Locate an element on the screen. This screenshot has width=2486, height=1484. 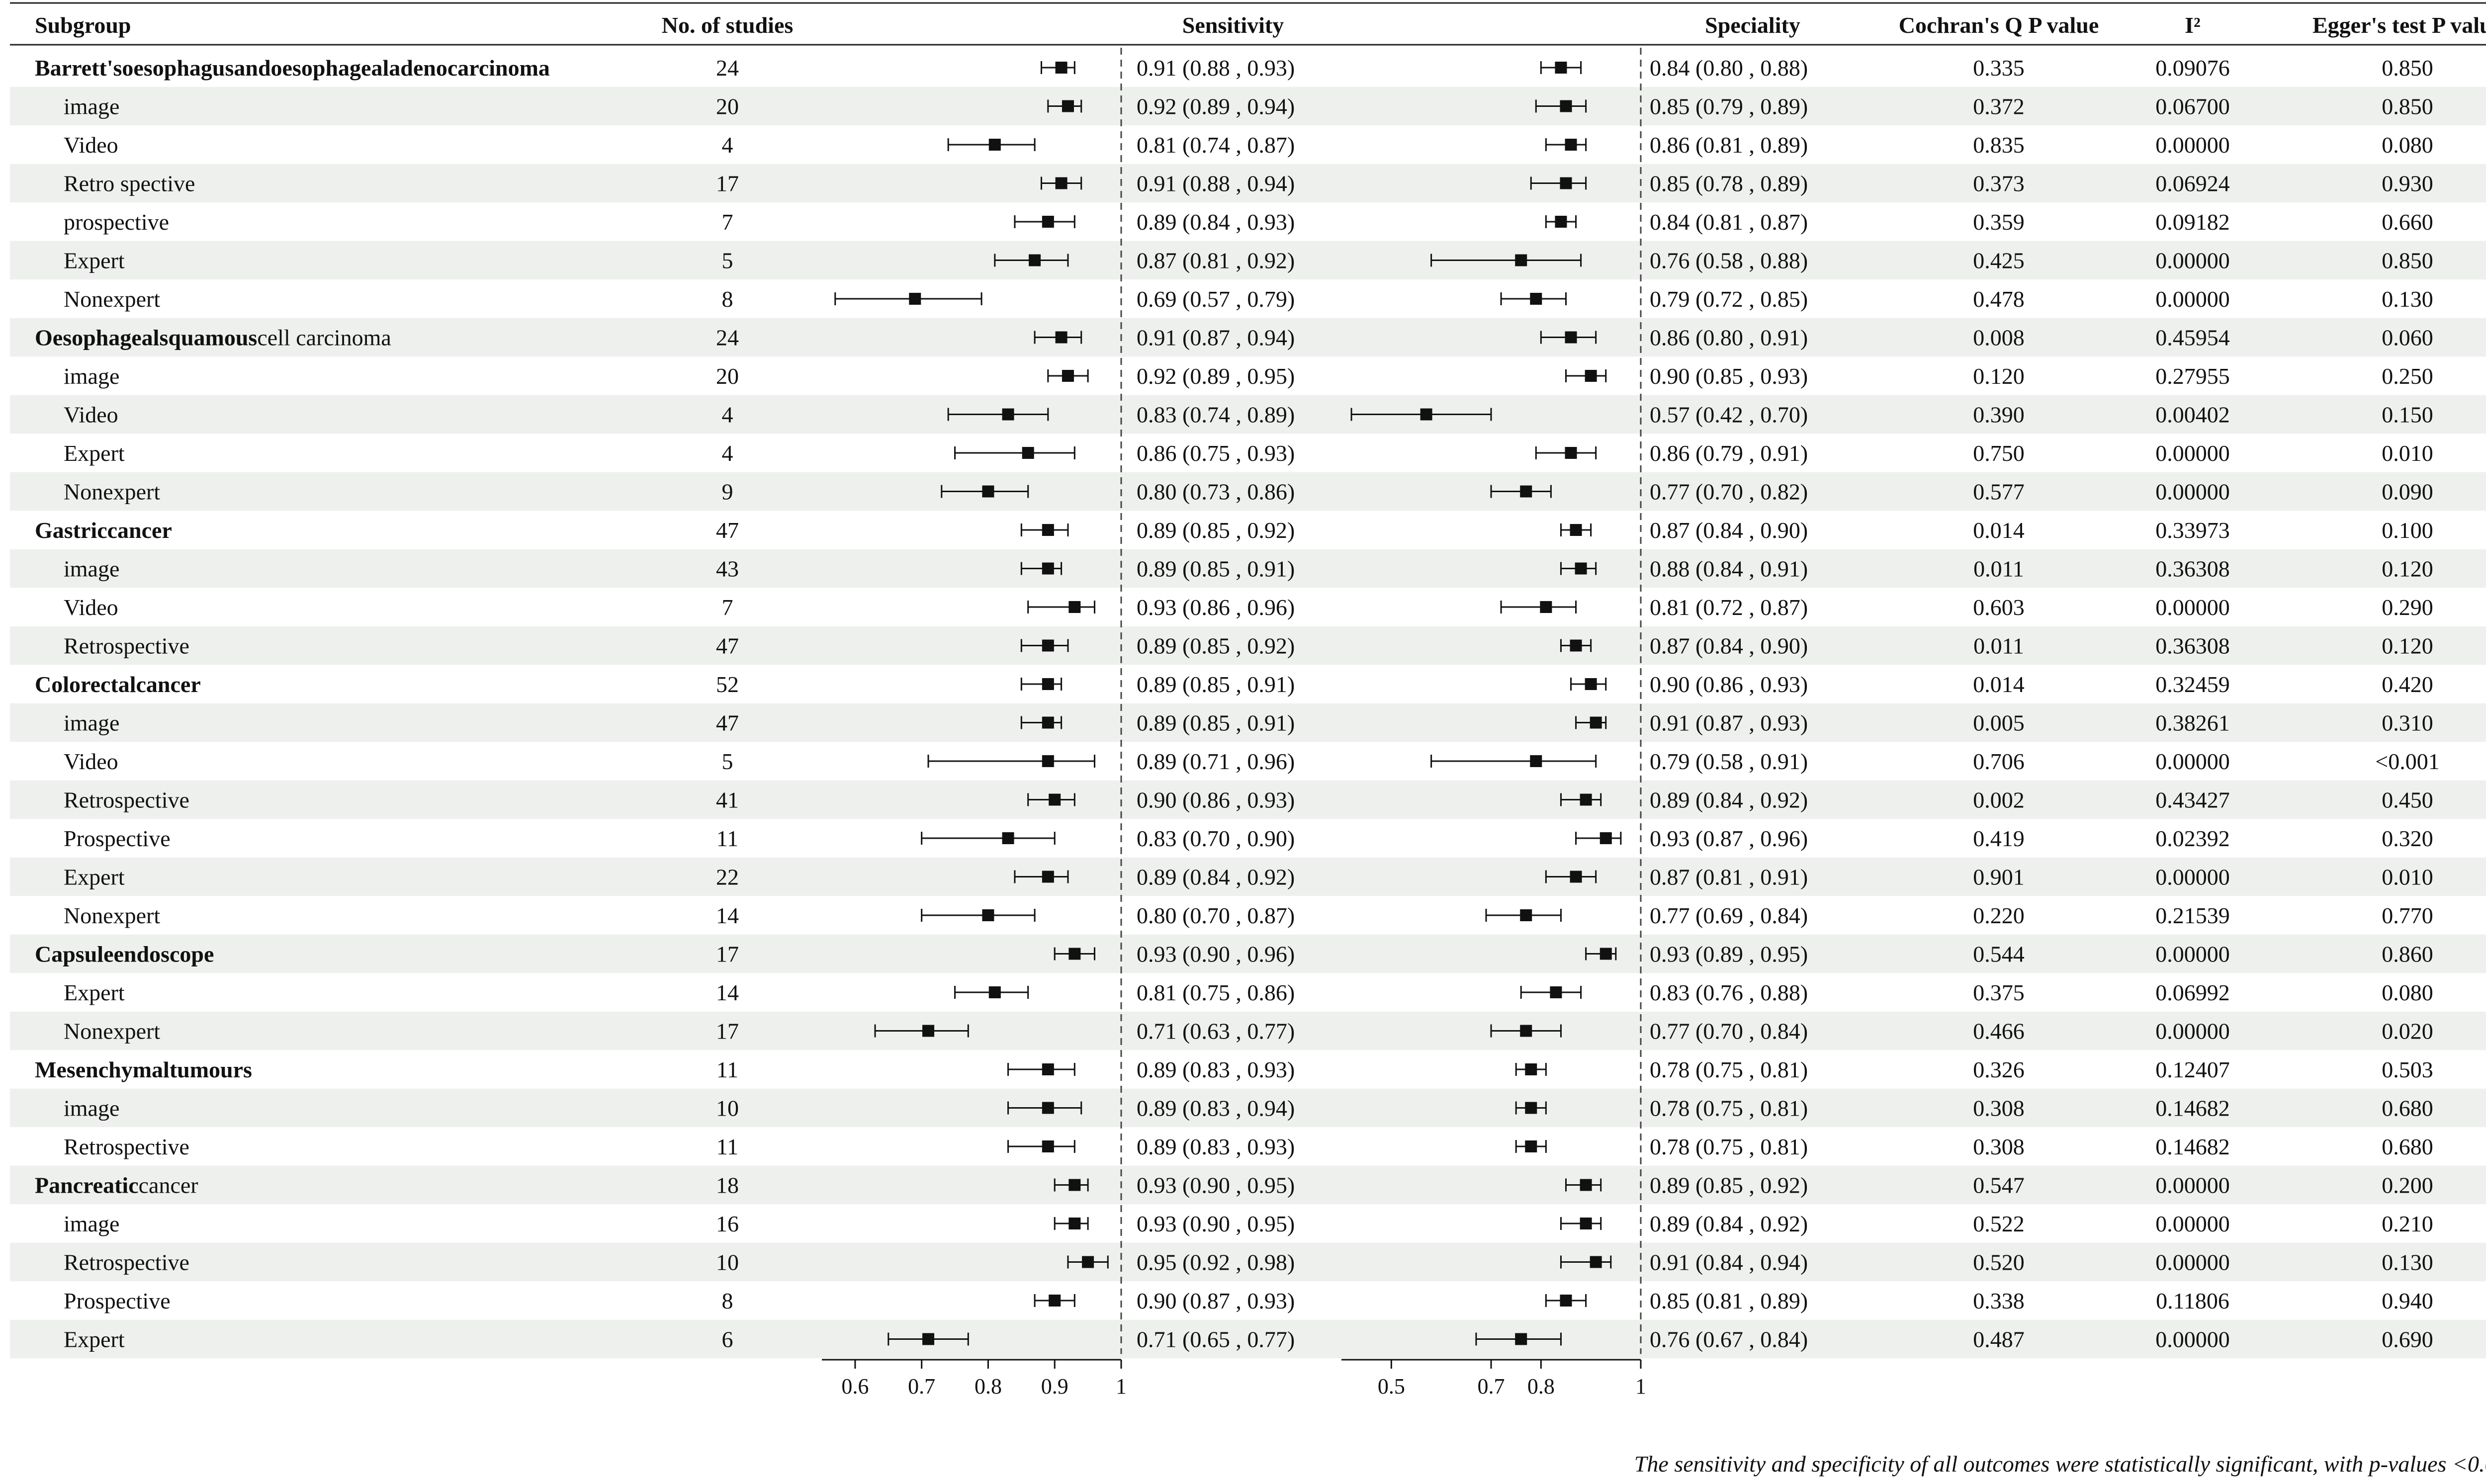
sensitivity-value: 0.89 (0.83 , 0.93) is located at coordinates (1216, 1146).